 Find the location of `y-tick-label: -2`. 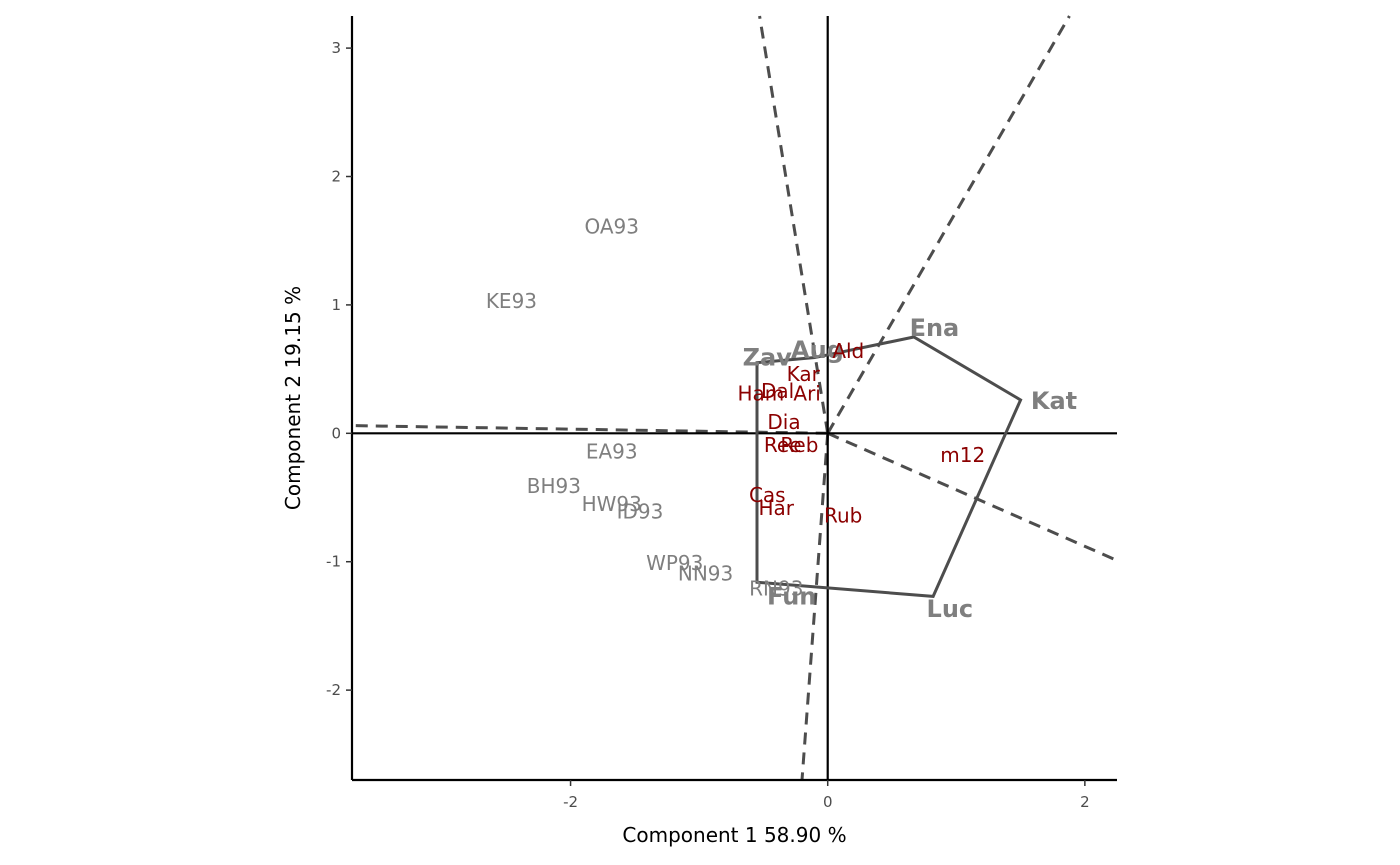

y-tick-label: -2 is located at coordinates (333, 690).